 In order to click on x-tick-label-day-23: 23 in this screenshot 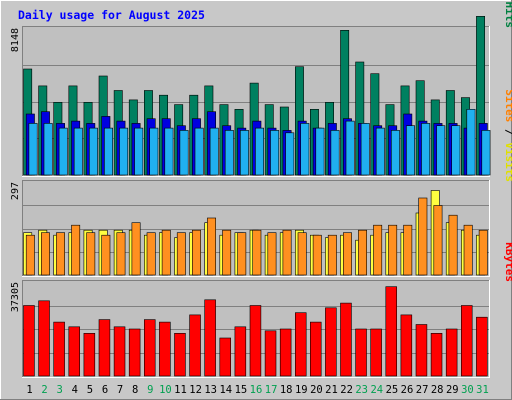, I will do `click(361, 390)`.